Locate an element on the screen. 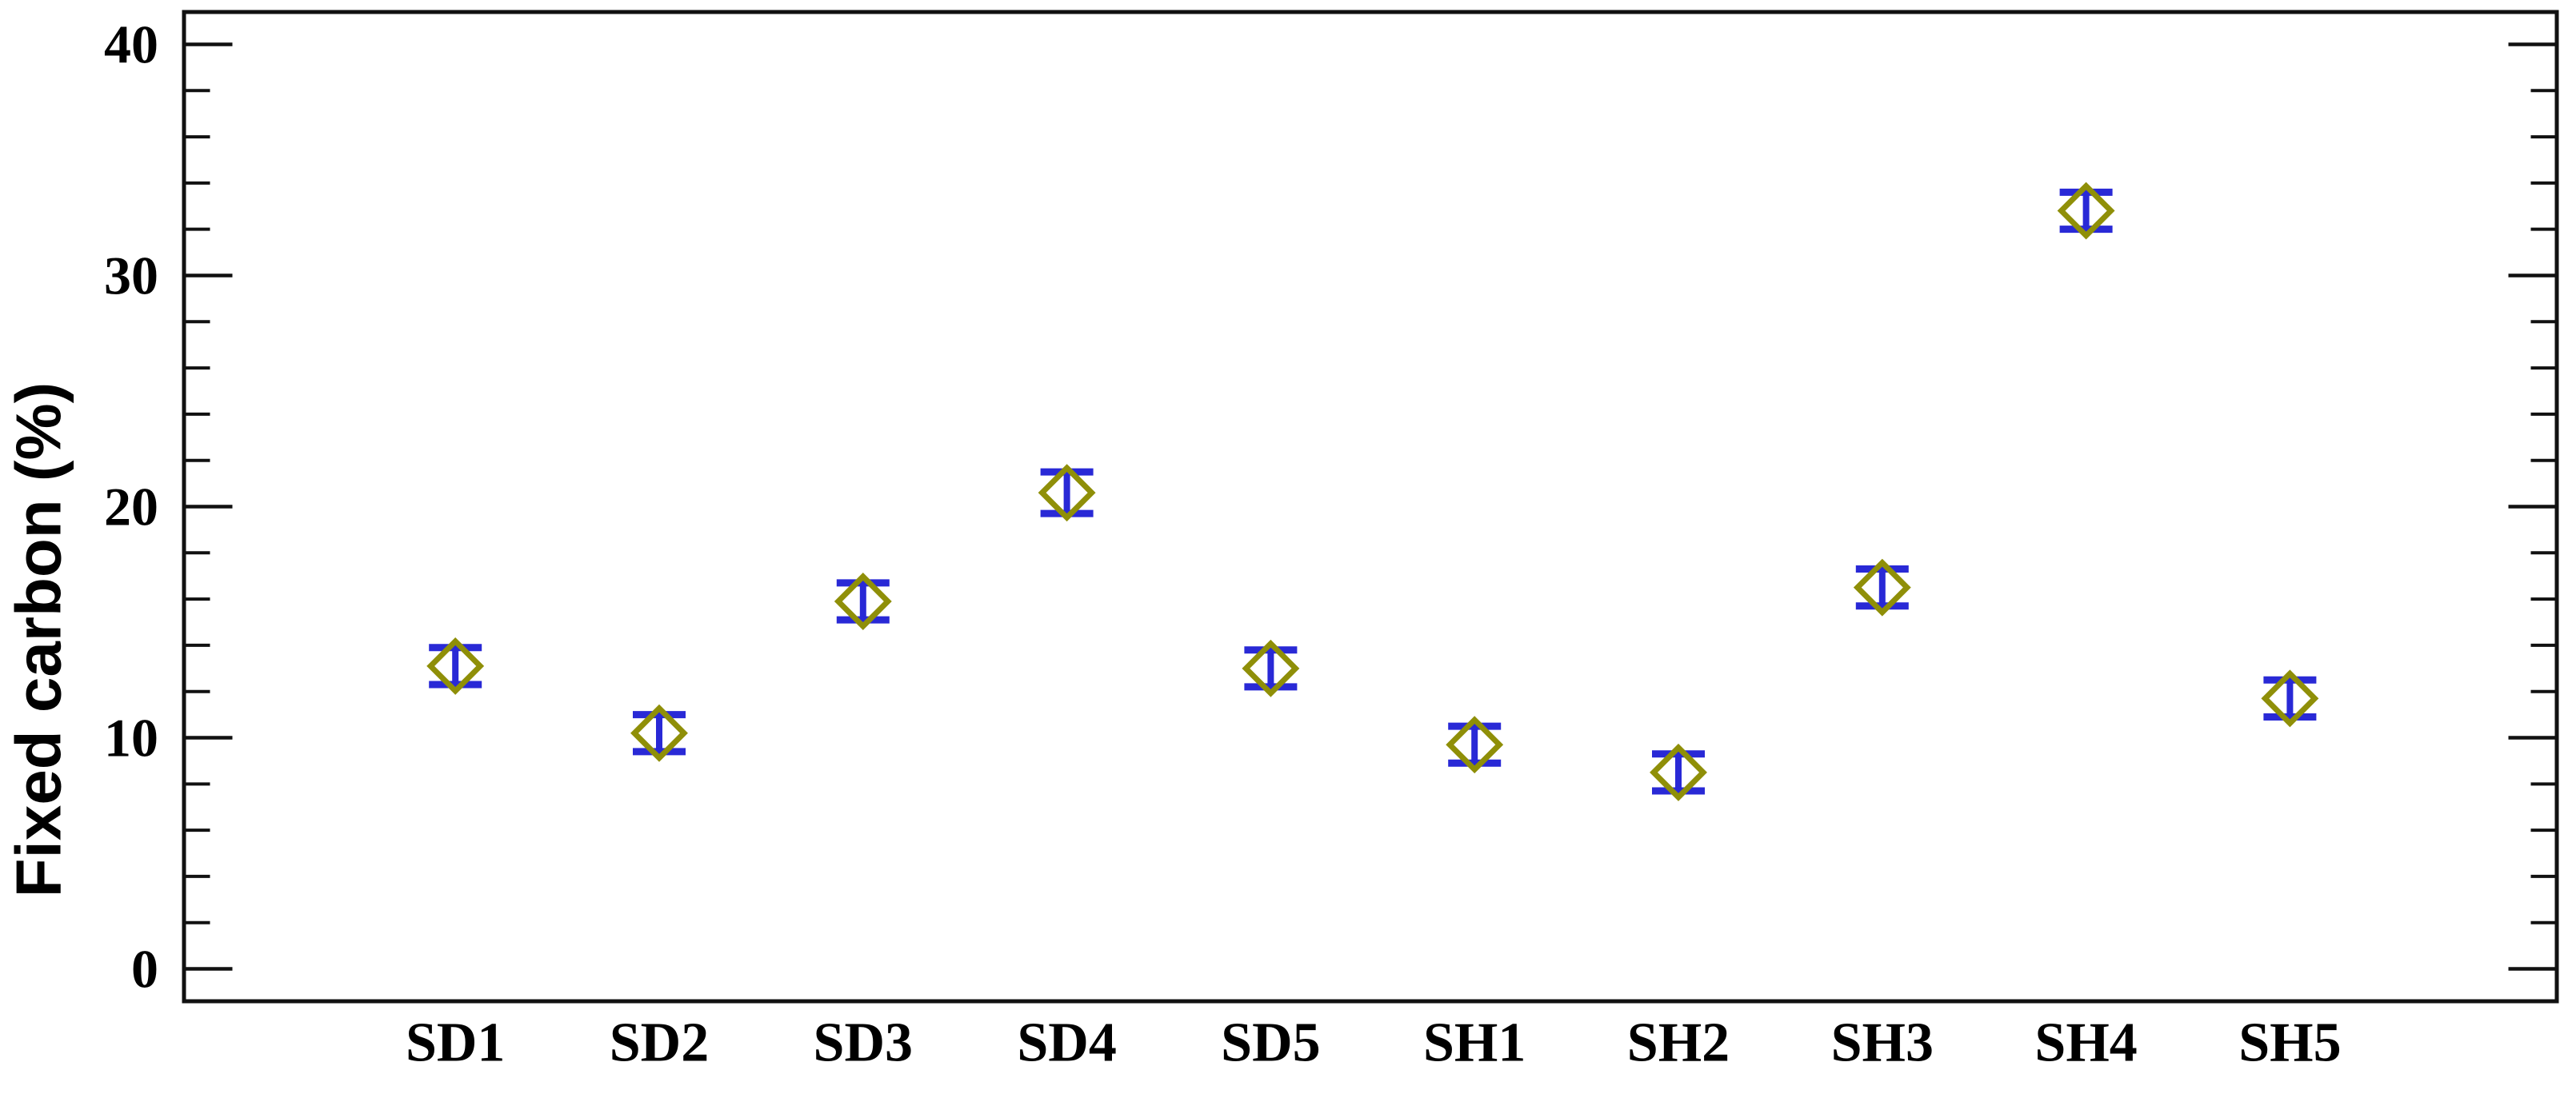 The width and height of the screenshot is (2576, 1094). y-tick-label: 20 is located at coordinates (131, 507).